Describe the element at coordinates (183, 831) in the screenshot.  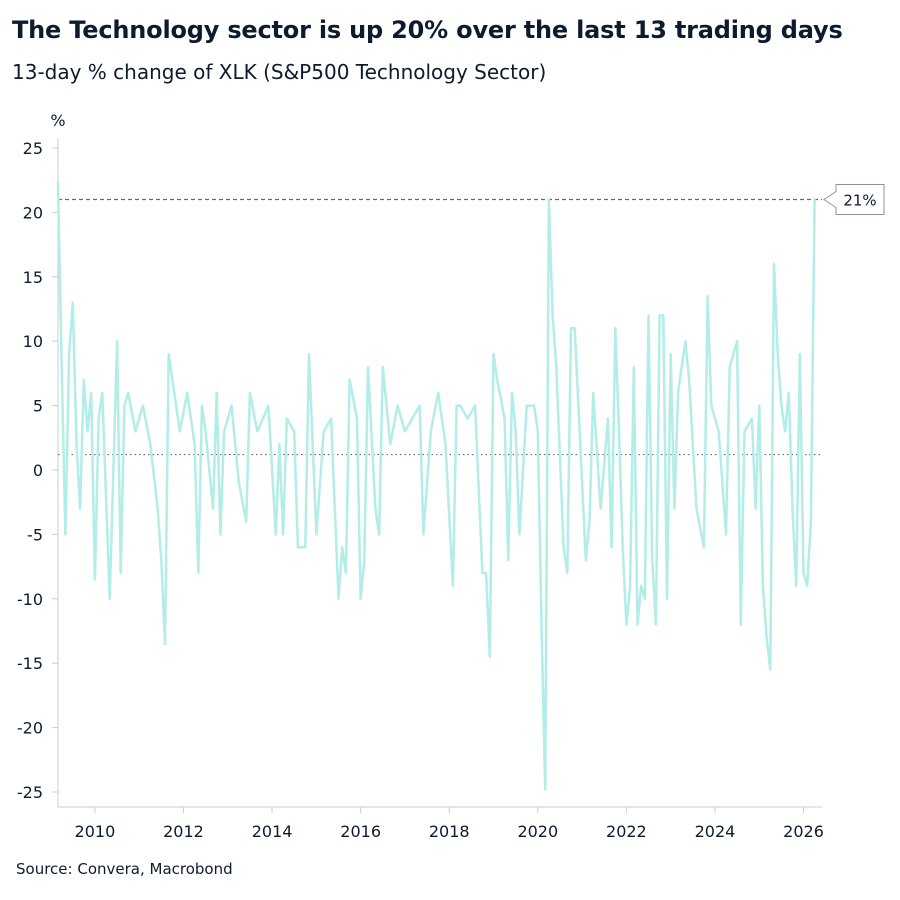
I see `x-tick-label: 2012` at that location.